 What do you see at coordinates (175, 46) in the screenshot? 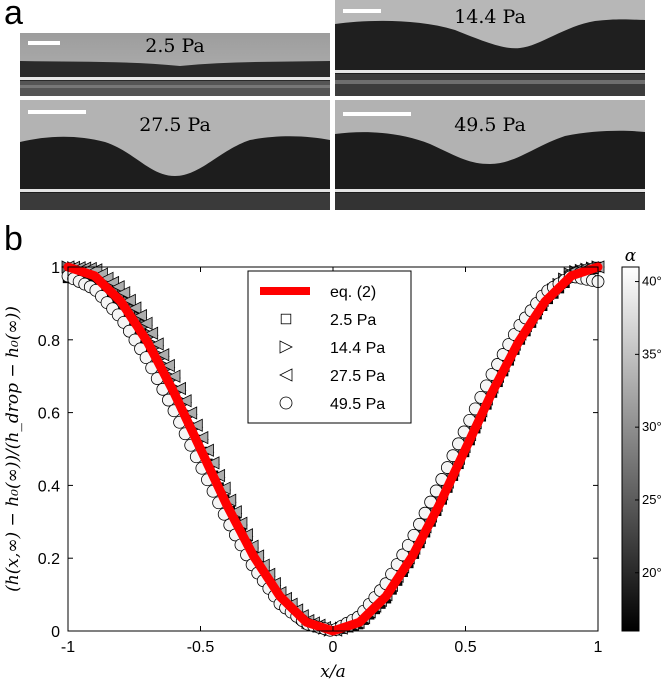
I see `micrograph-label: 2.5 Pa` at bounding box center [175, 46].